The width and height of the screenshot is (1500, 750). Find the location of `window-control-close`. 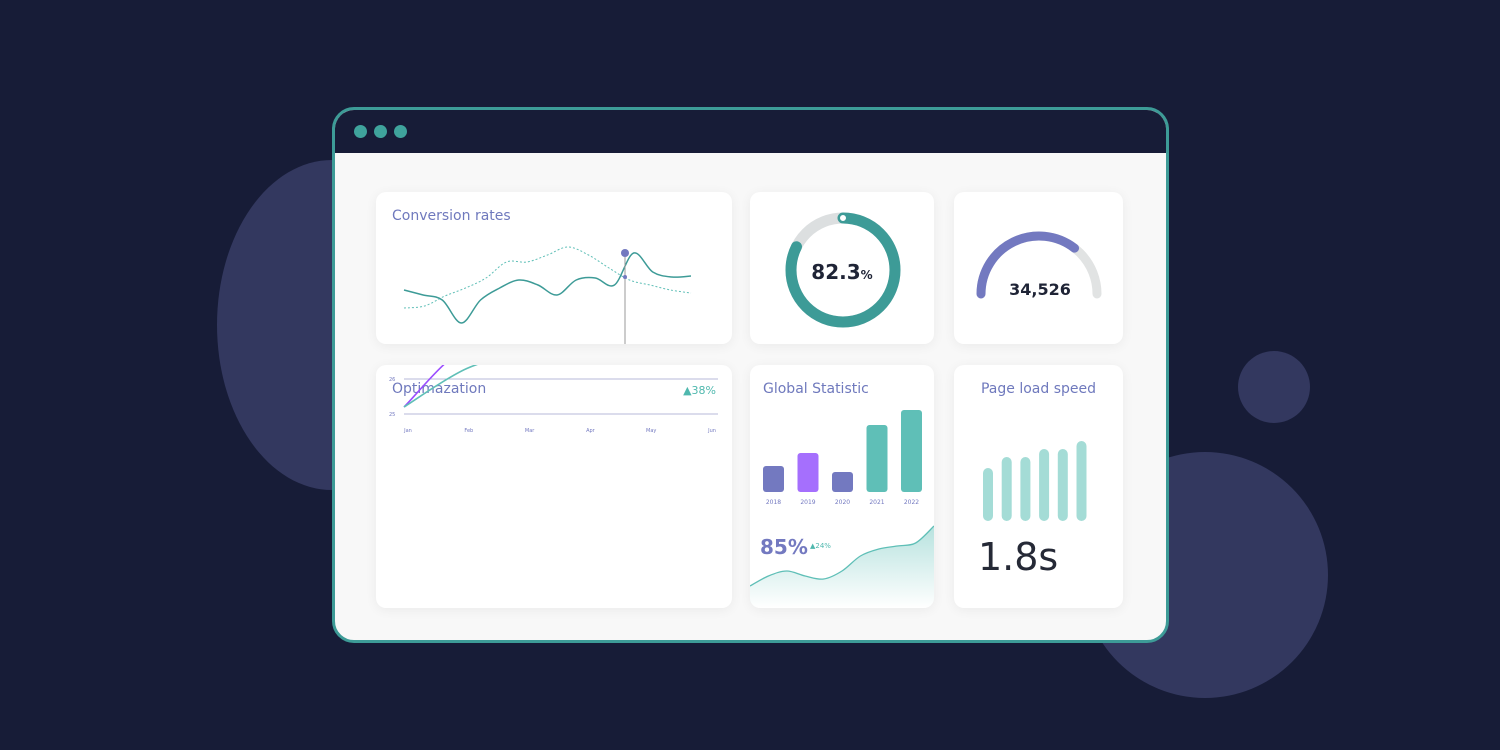

window-control-close is located at coordinates (360, 131).